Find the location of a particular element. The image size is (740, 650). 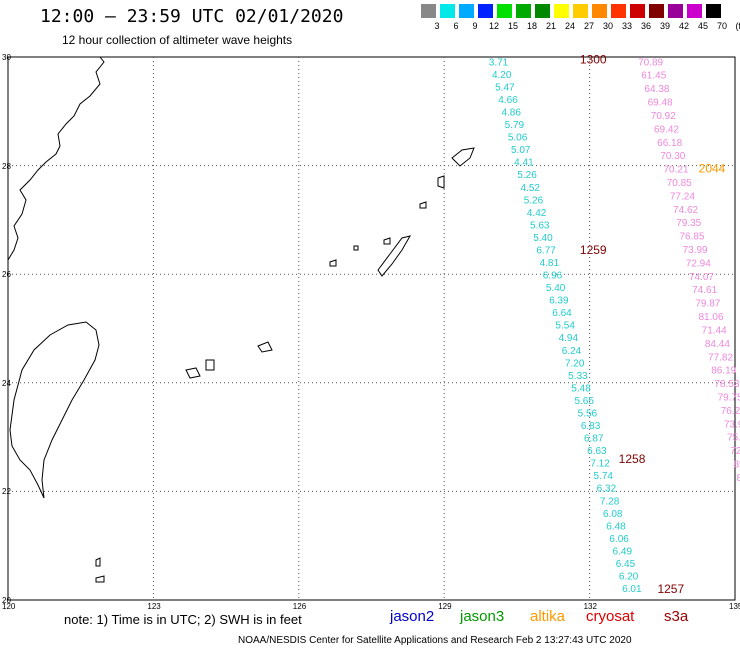

wave-height-value: 75.34 is located at coordinates (733, 438).